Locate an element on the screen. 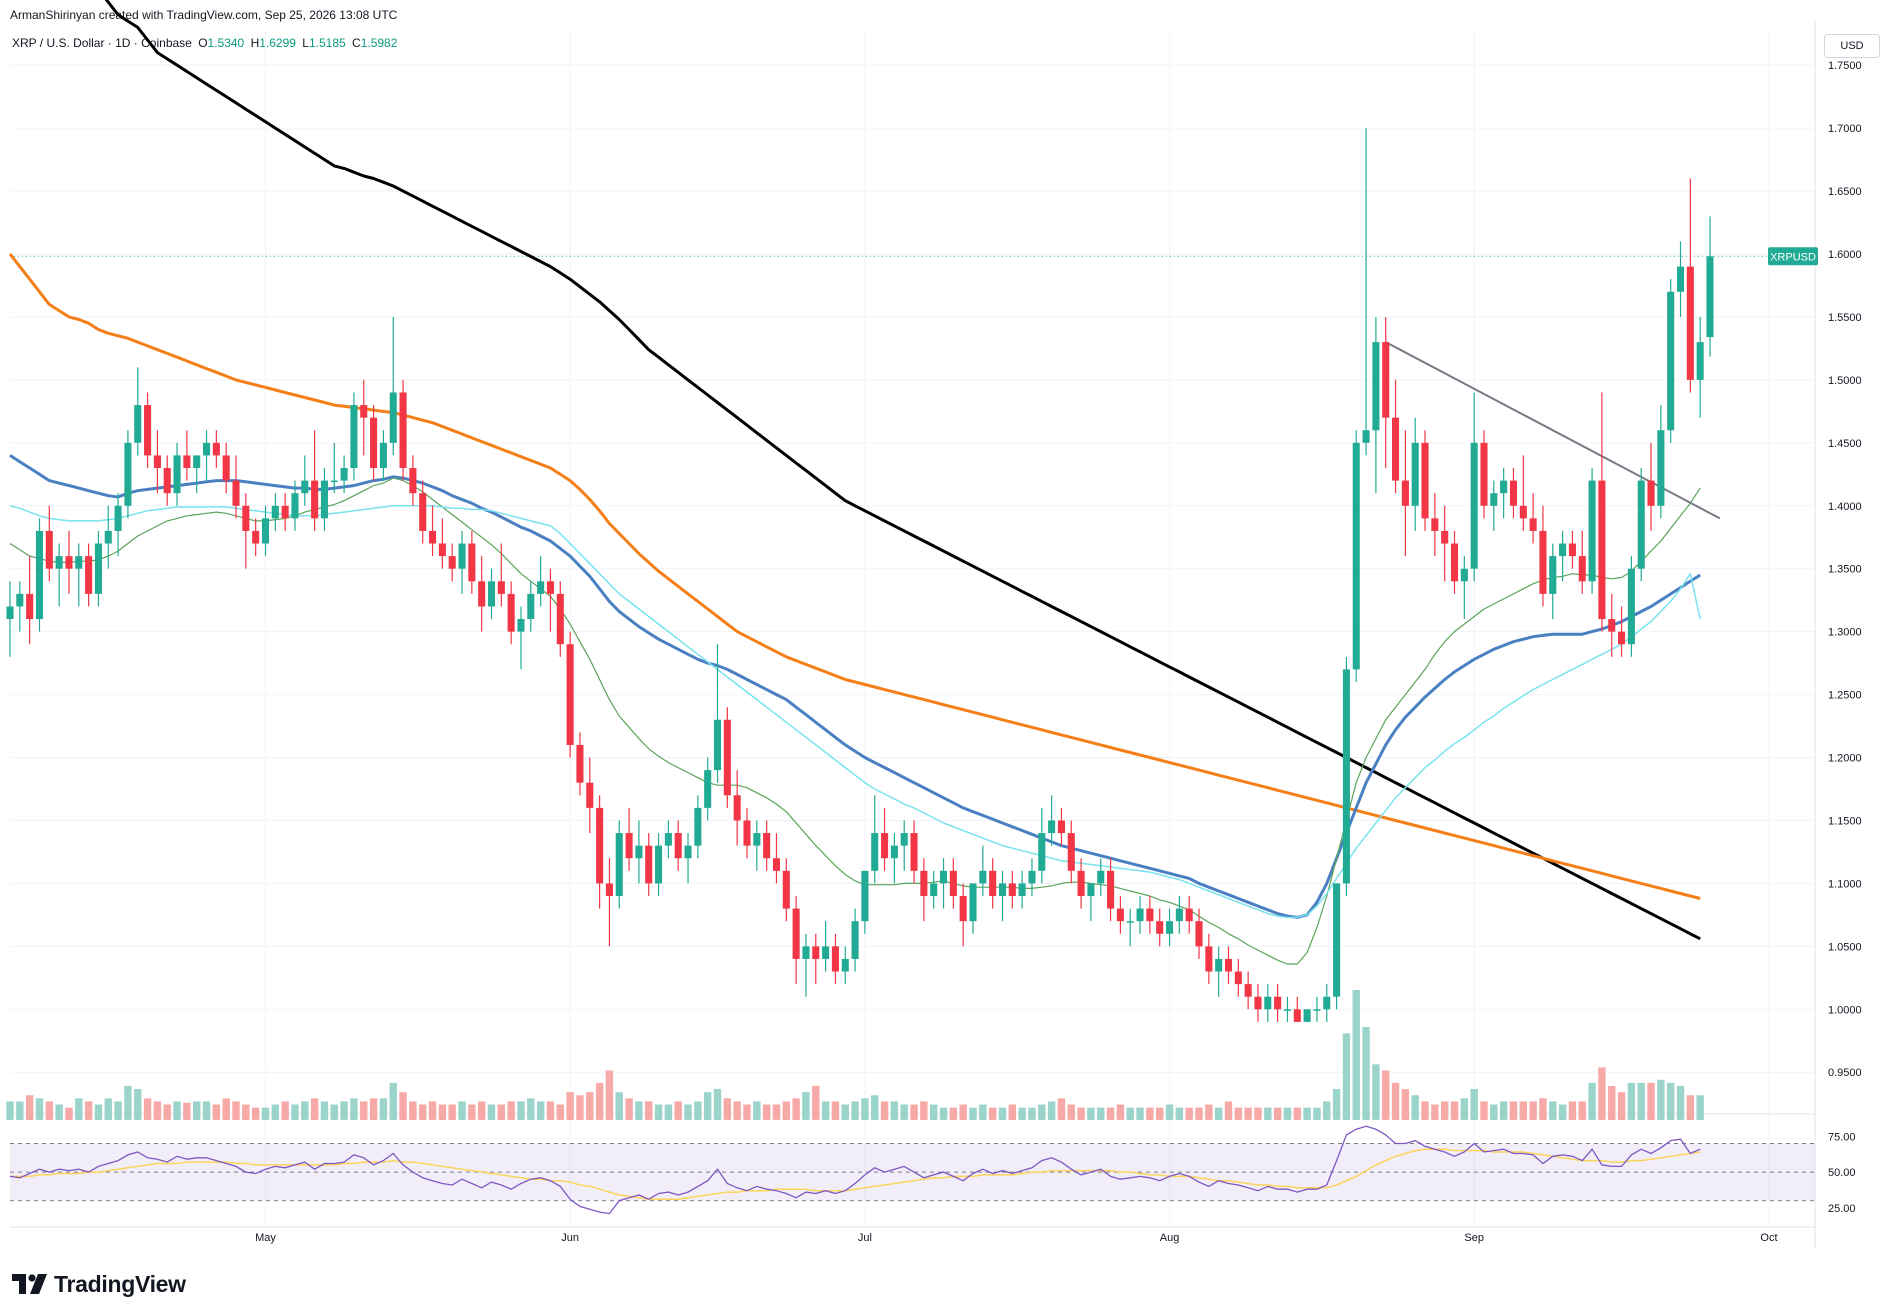 This screenshot has height=1311, width=1893. rsi-pane: 75.00 50.00 25.00 is located at coordinates (932, 1170).